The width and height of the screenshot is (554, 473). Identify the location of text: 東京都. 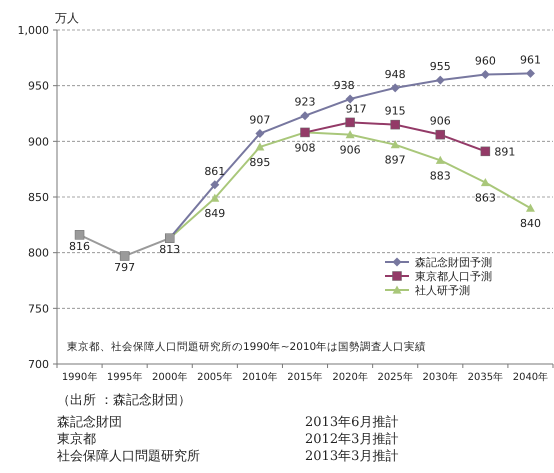
(76, 439).